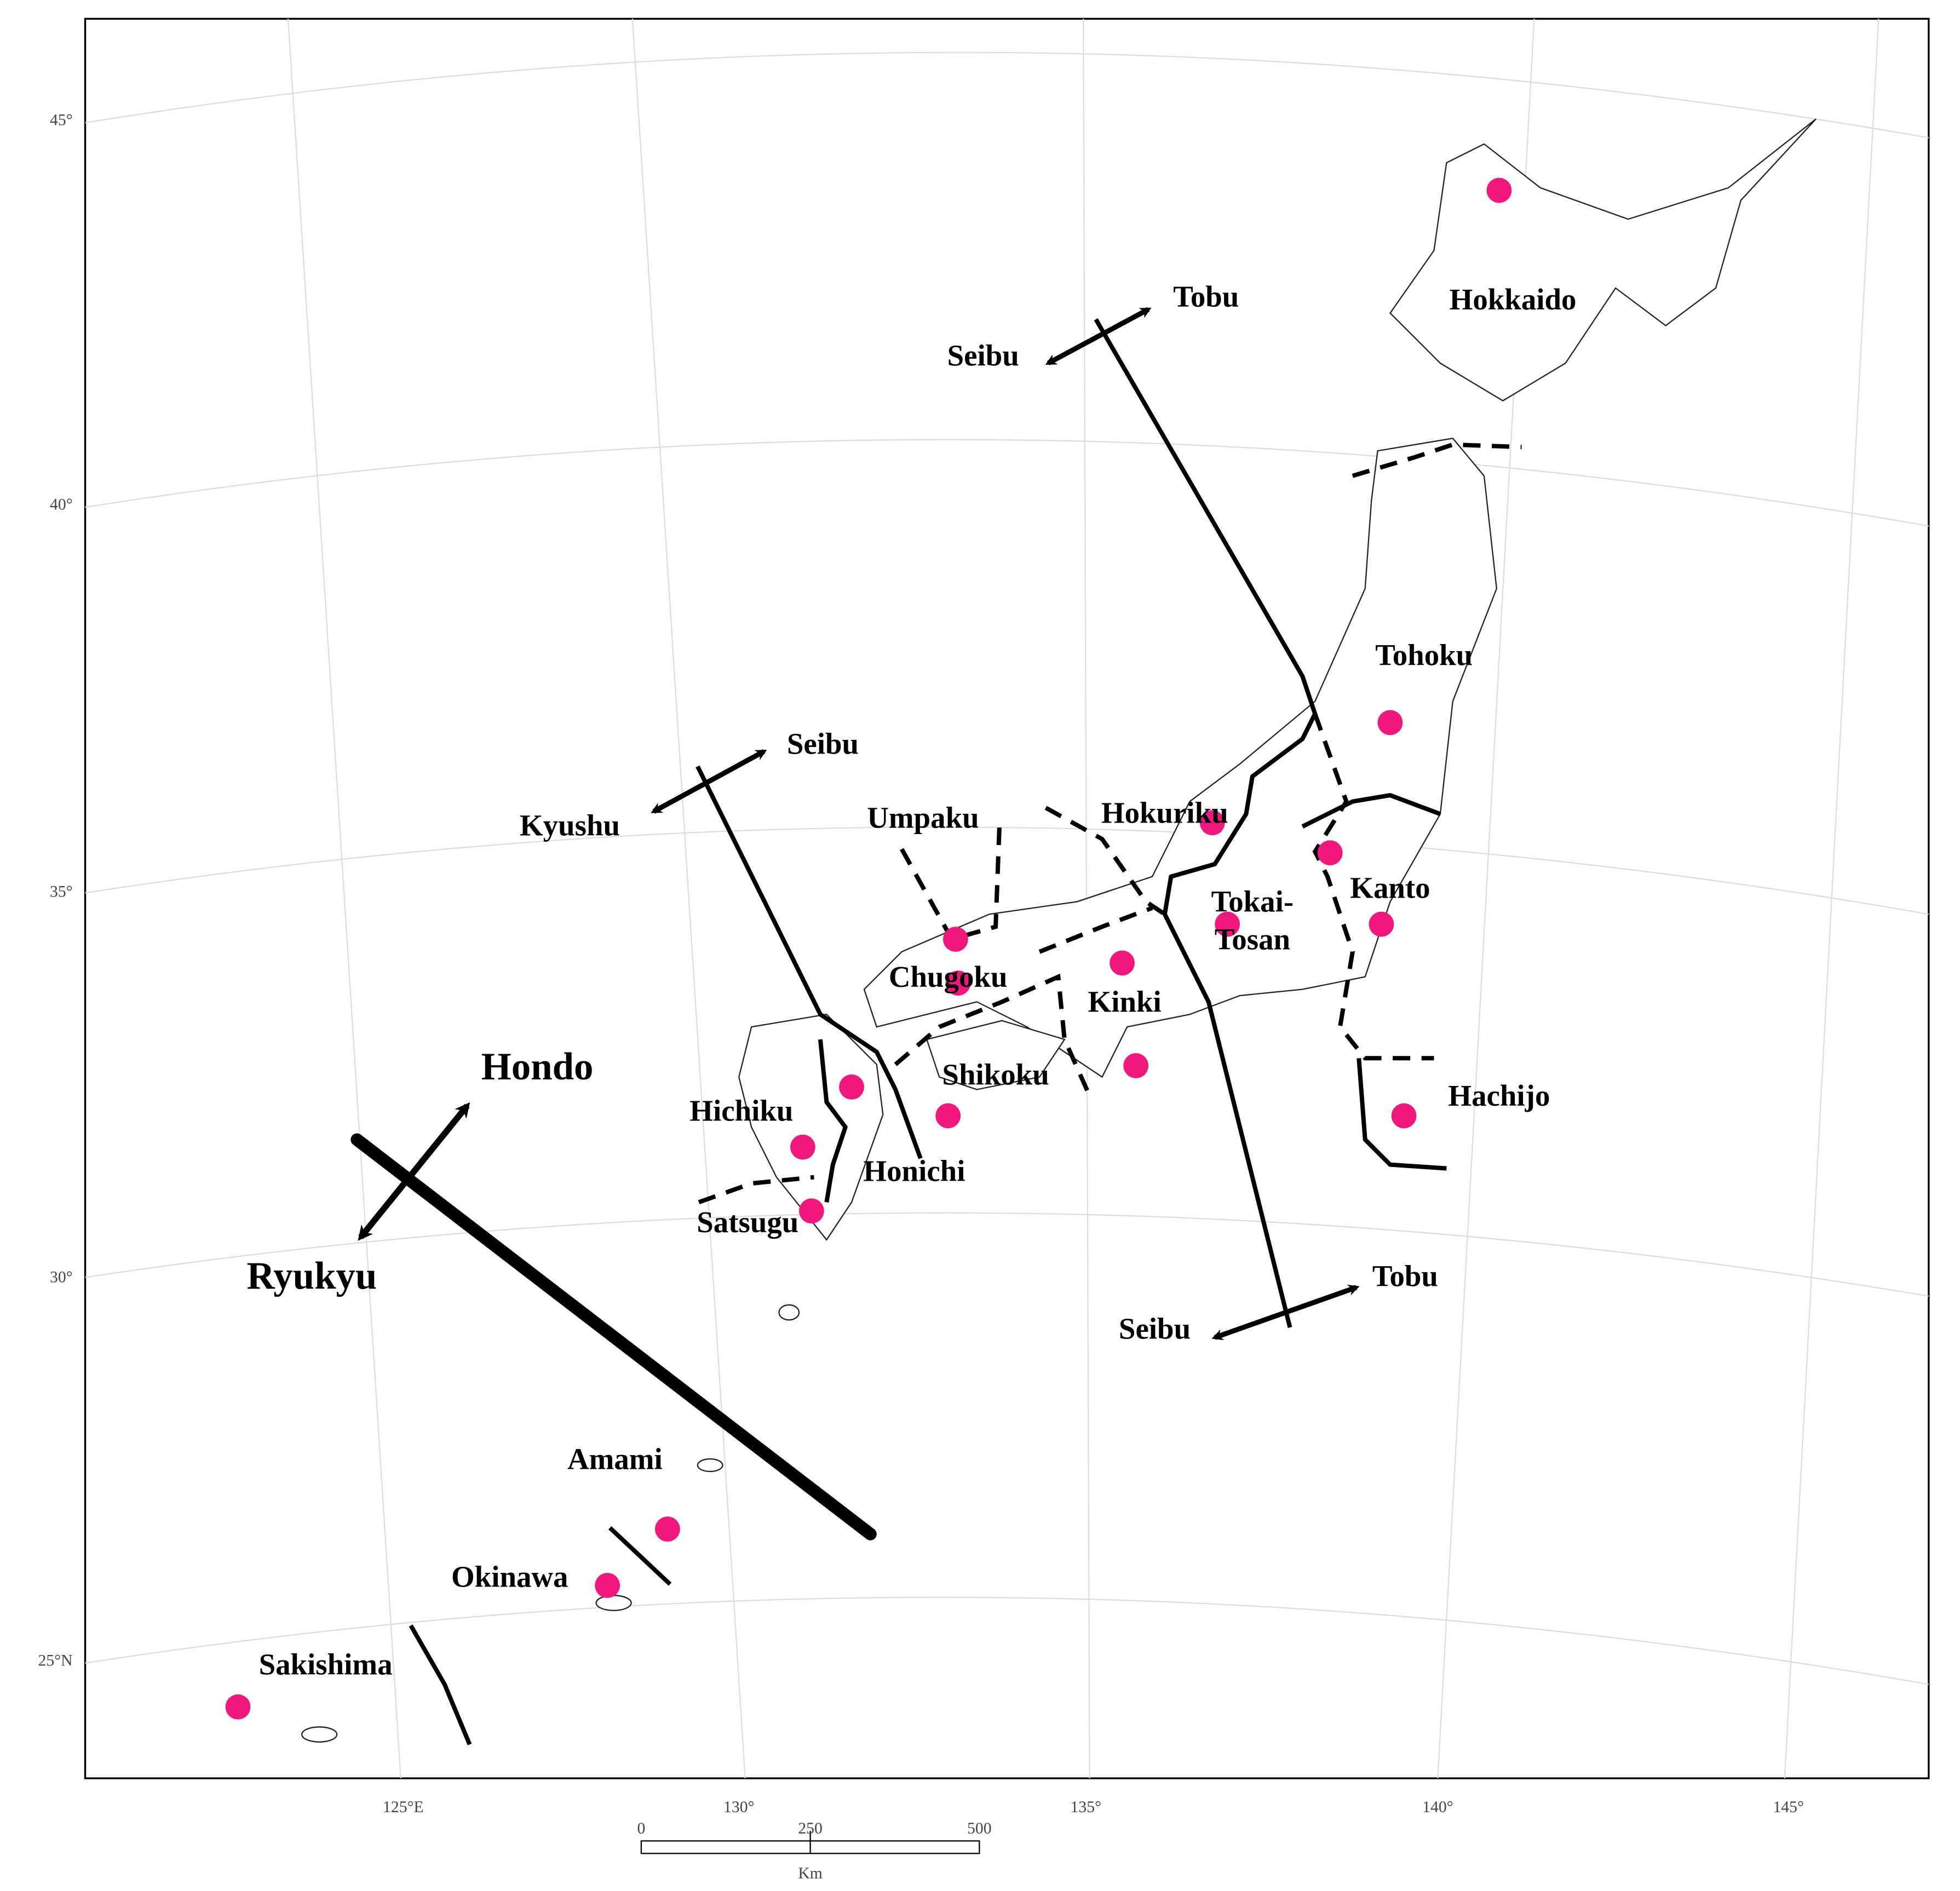  Describe the element at coordinates (61, 1277) in the screenshot. I see `latitude-label: 30°` at that location.